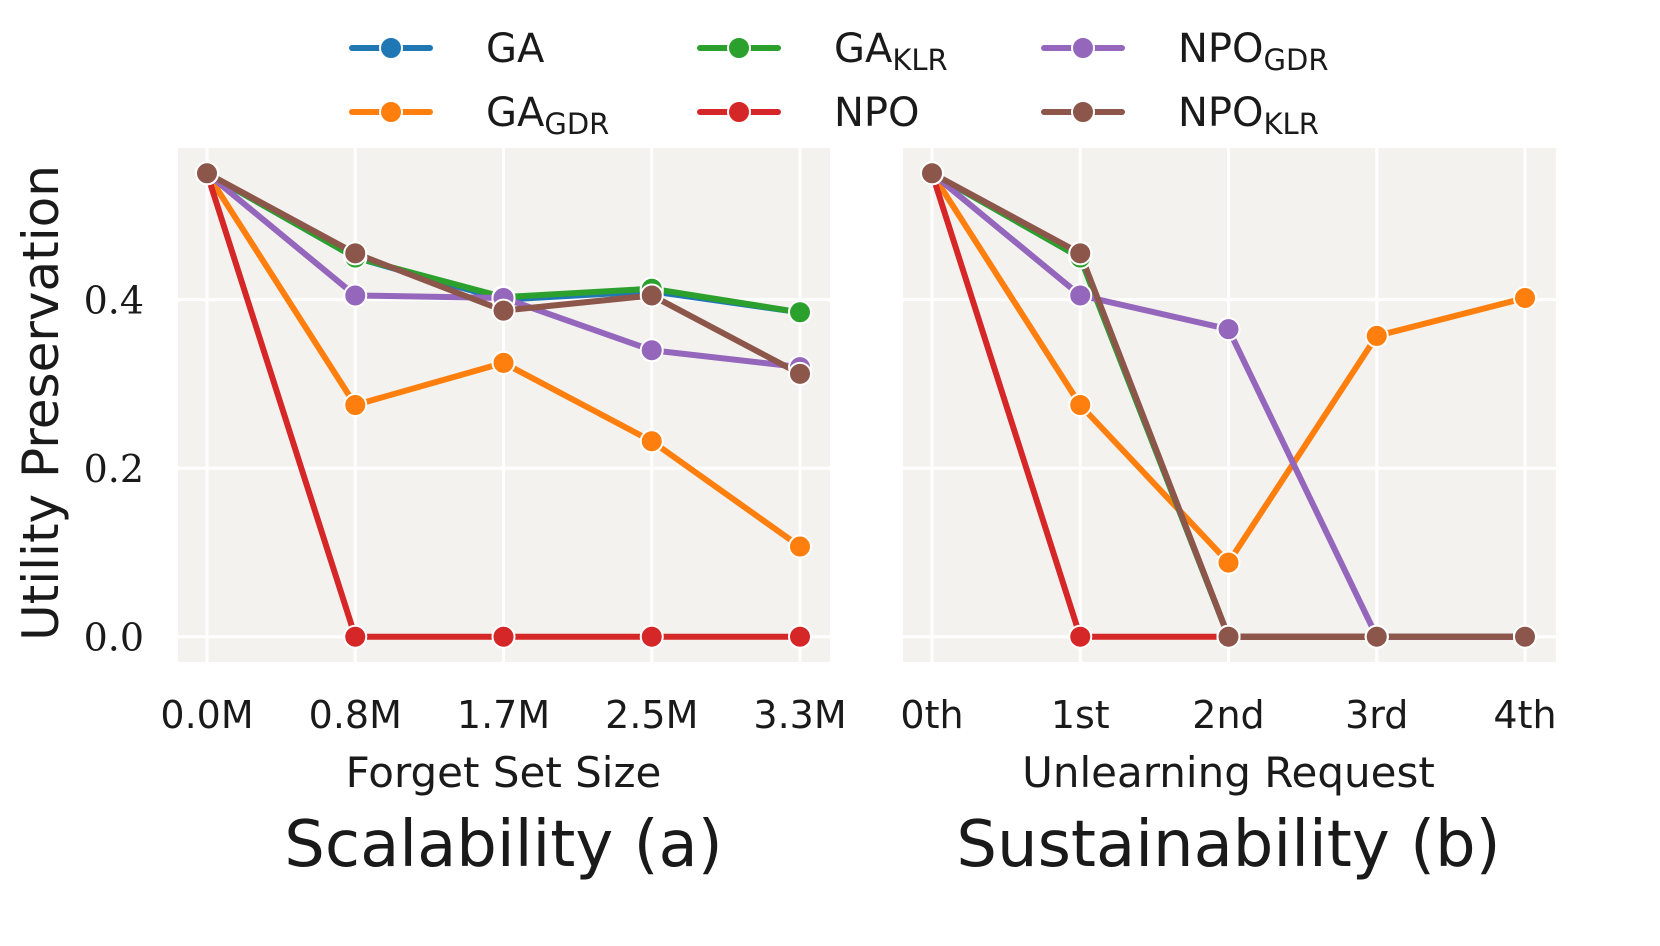 This screenshot has width=1660, height=946. What do you see at coordinates (1228, 772) in the screenshot?
I see `x-axis-label: Unlearning Request` at bounding box center [1228, 772].